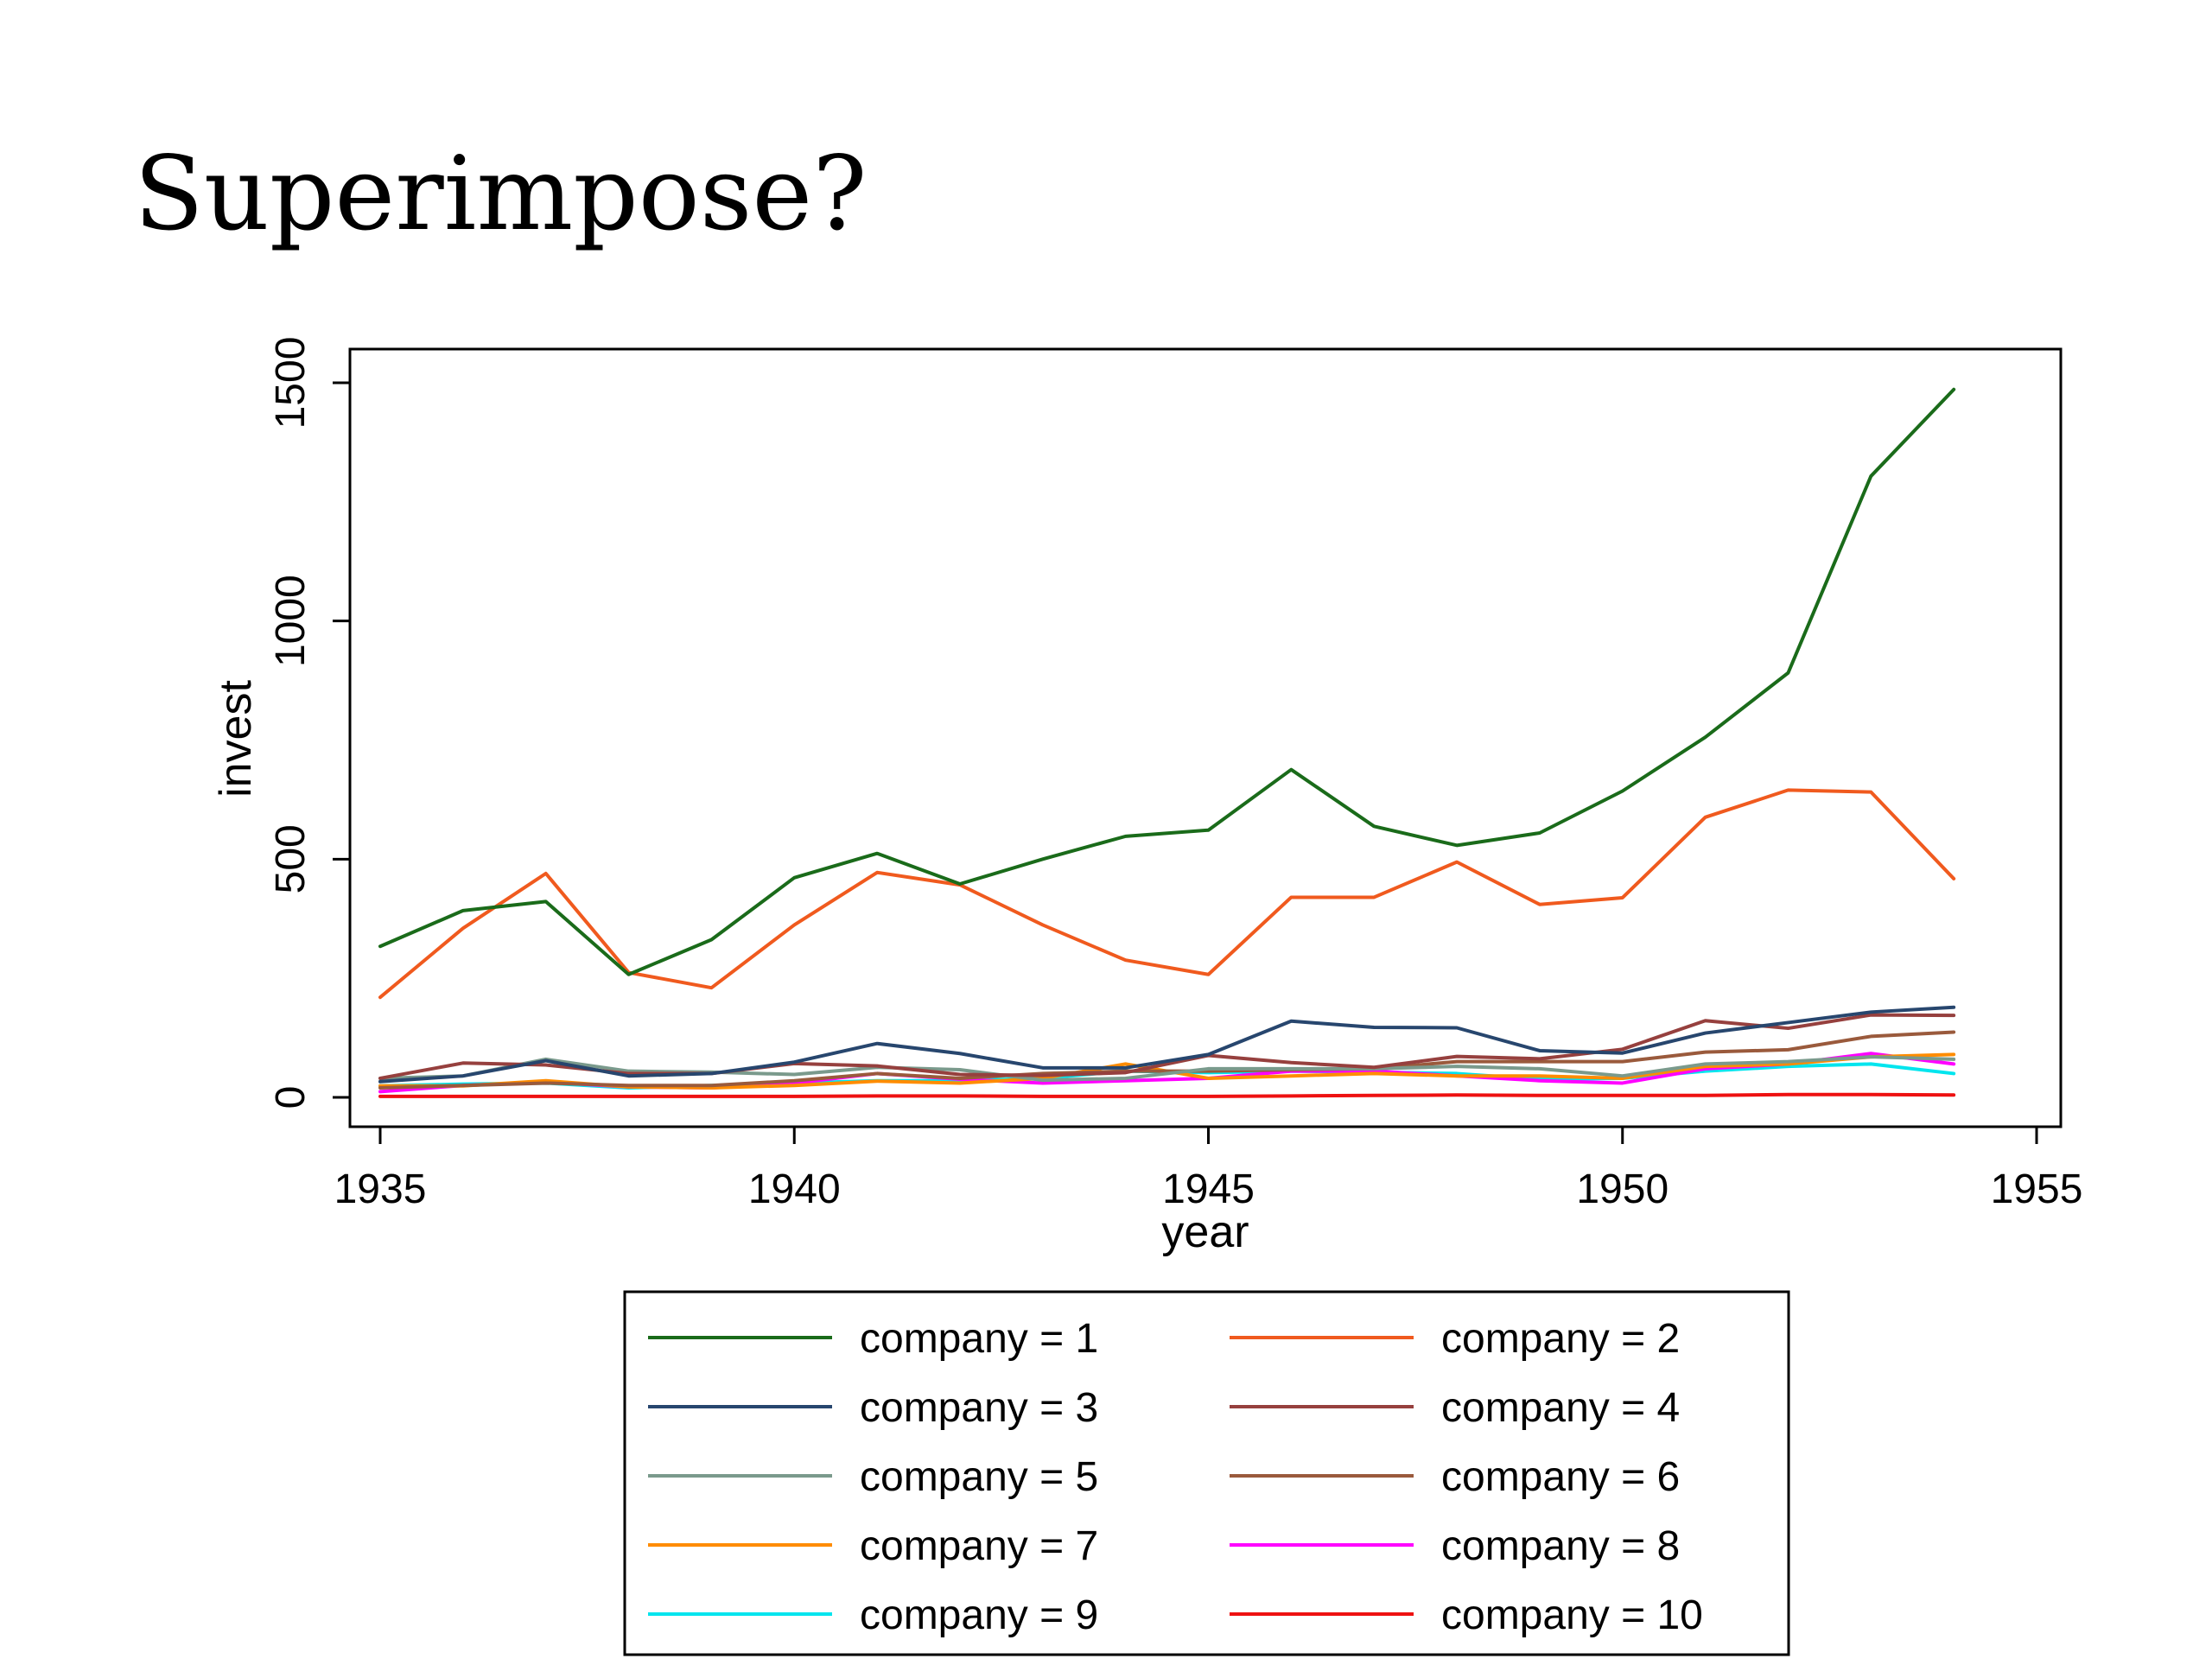 This screenshot has width=2212, height=1659. I want to click on y-tick-label: 1000, so click(291, 621).